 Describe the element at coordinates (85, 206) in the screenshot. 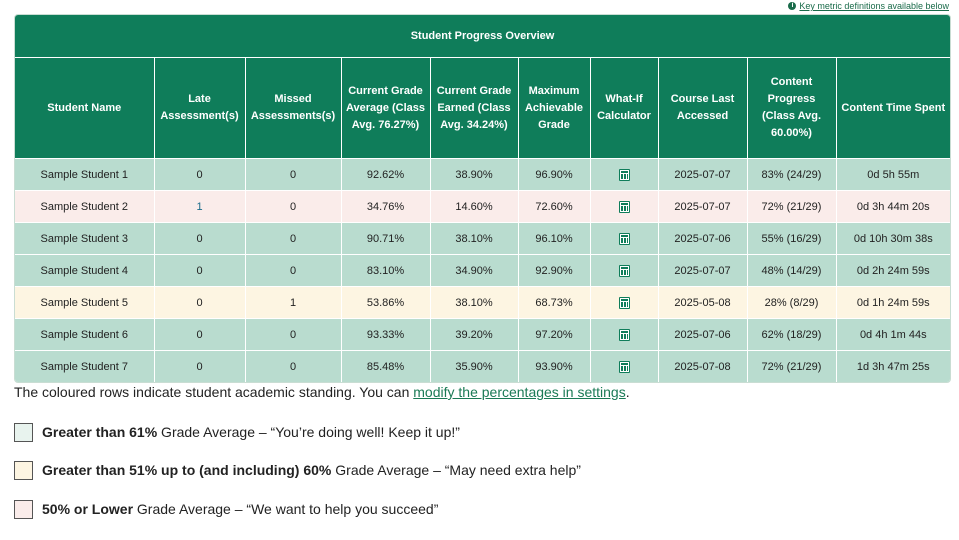

I see `student-name-cell: Sample Student 2` at that location.